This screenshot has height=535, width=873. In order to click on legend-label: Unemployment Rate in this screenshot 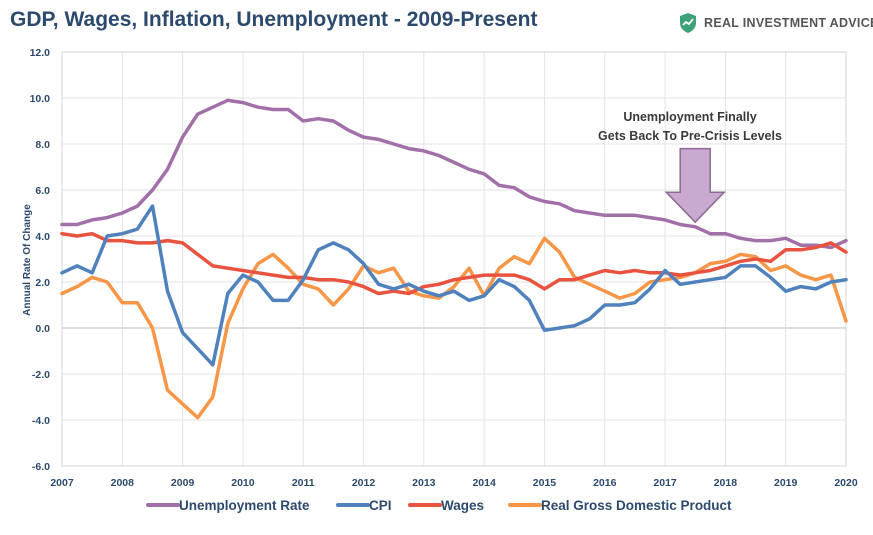, I will do `click(244, 505)`.